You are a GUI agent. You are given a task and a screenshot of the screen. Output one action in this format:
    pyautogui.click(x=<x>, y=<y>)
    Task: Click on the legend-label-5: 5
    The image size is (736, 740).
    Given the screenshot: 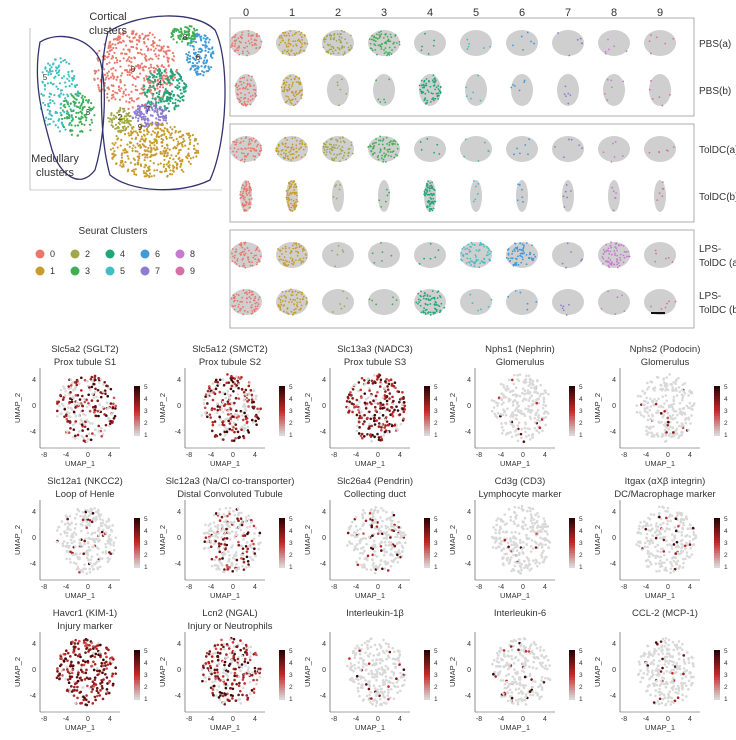 What is the action you would take?
    pyautogui.click(x=122, y=271)
    